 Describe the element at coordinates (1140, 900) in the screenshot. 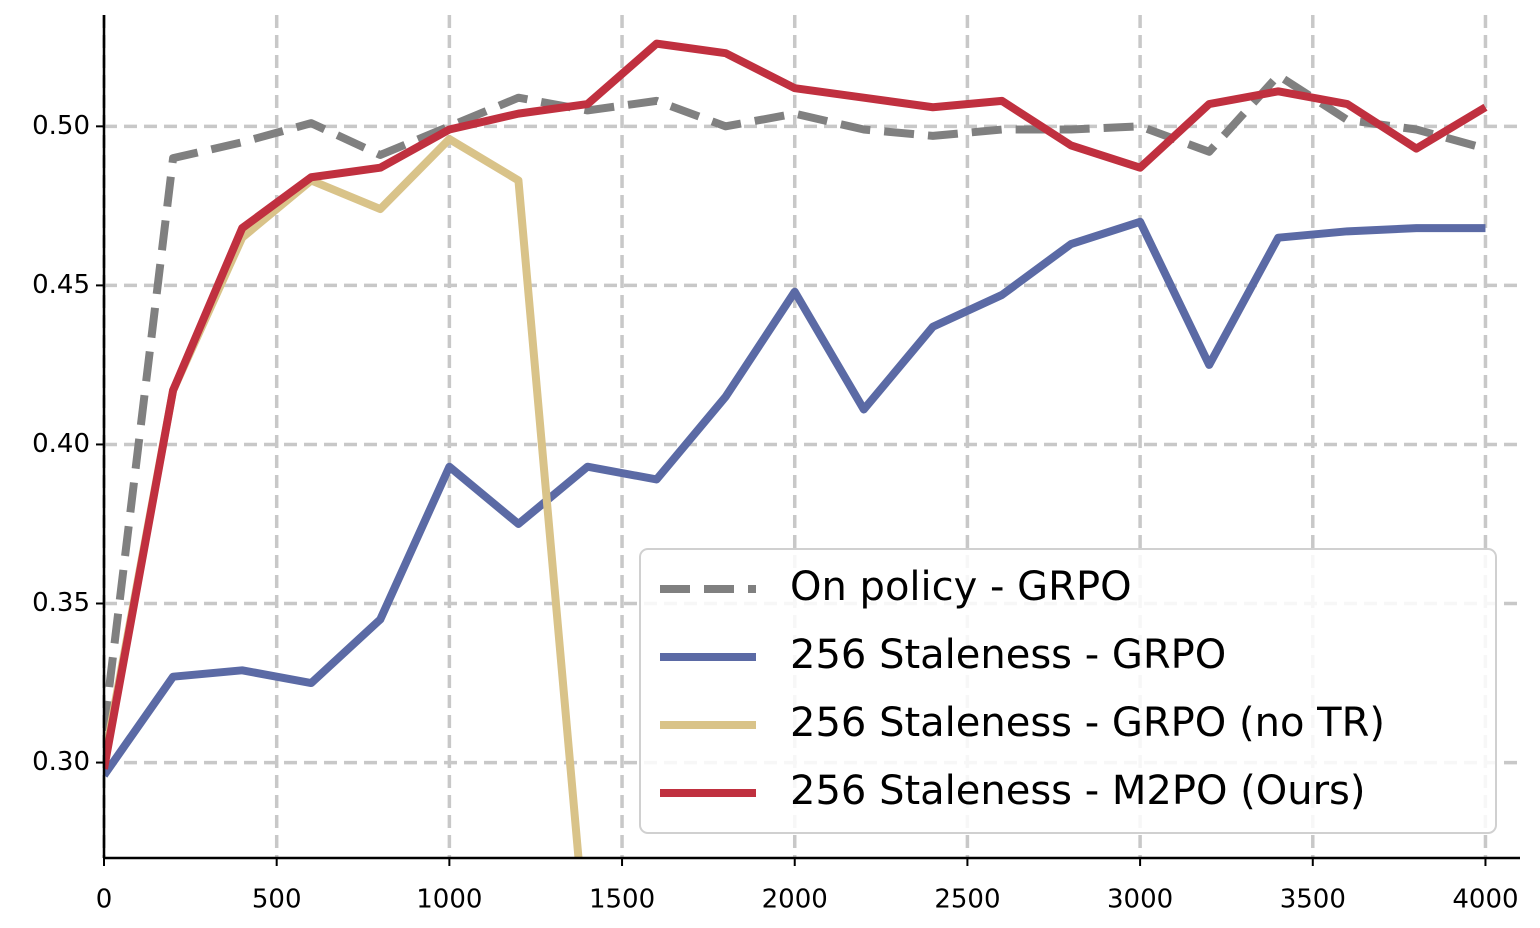

I see `x-tick-label: 3000` at that location.